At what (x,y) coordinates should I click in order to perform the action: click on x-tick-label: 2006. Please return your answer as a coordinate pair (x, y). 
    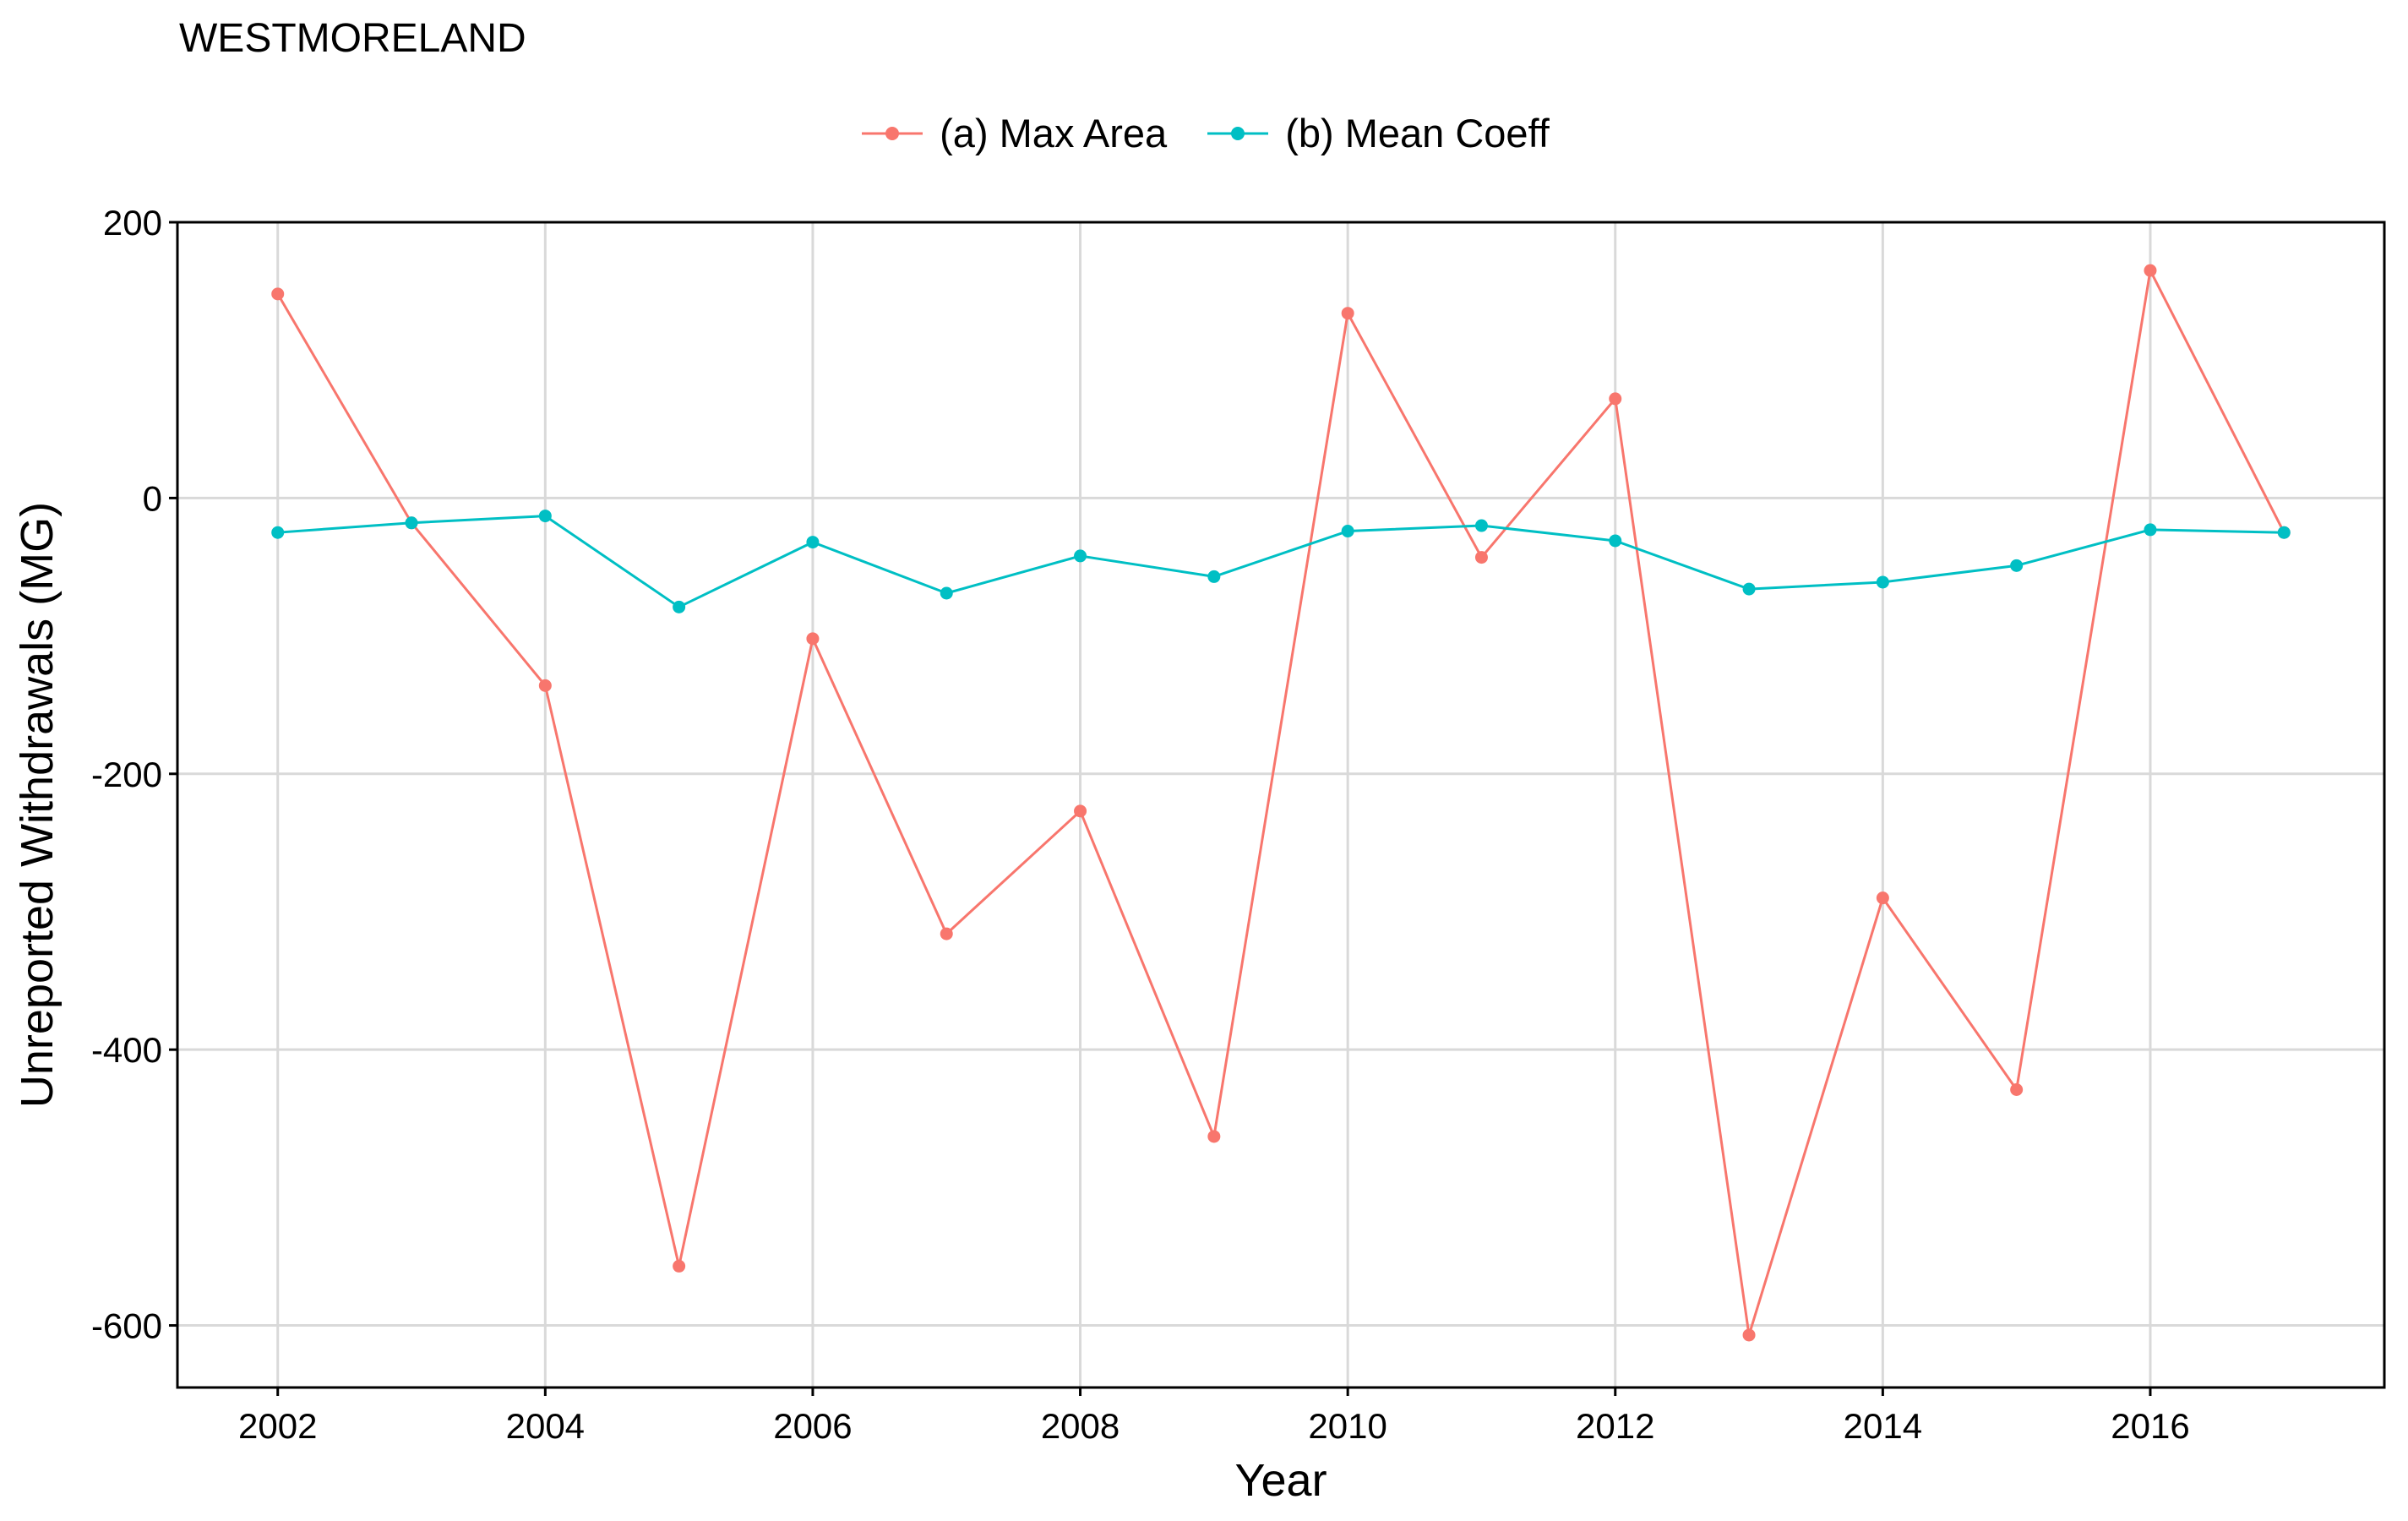
    Looking at the image, I should click on (812, 1426).